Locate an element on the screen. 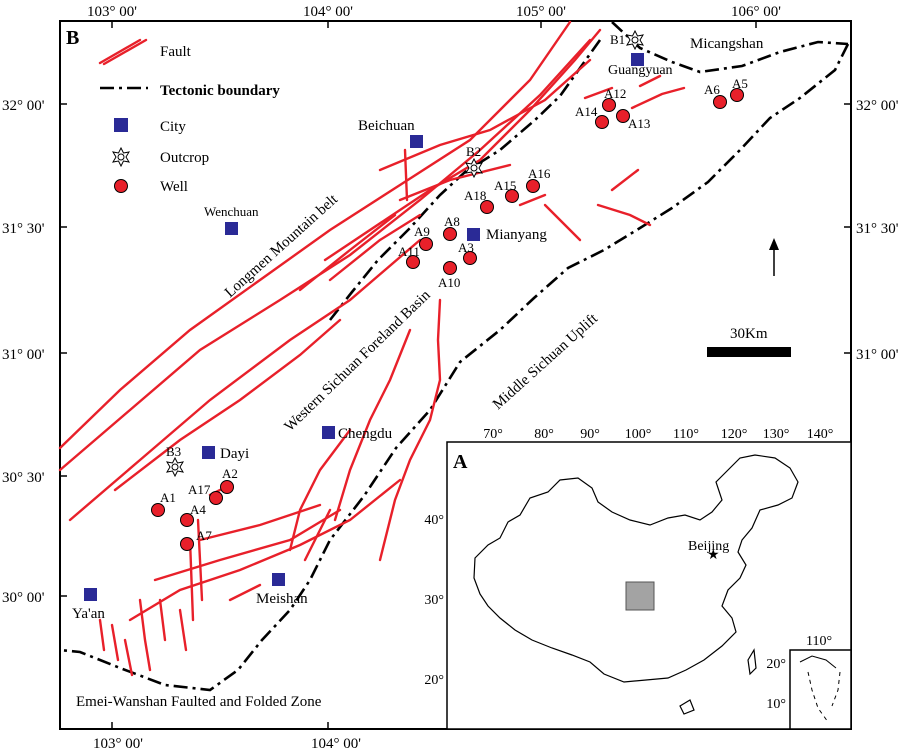 Image resolution: width=913 pixels, height=755 pixels. city-label-chengdu: Chengdu is located at coordinates (365, 434).